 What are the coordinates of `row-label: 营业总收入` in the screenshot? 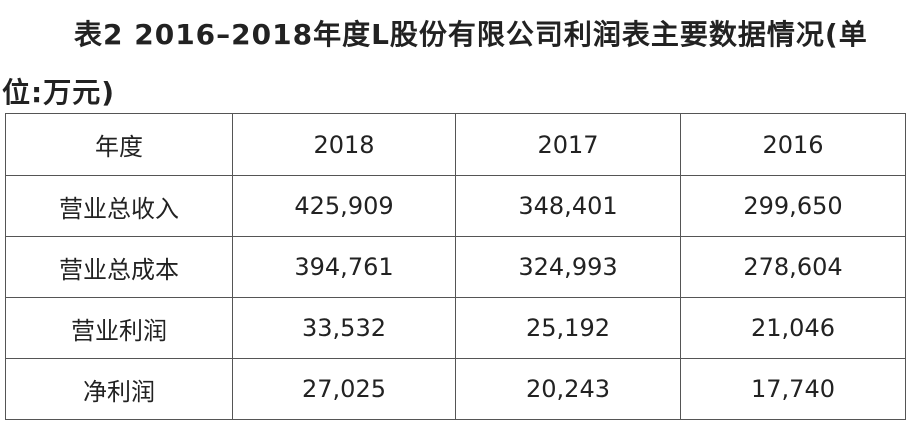 It's located at (119, 206).